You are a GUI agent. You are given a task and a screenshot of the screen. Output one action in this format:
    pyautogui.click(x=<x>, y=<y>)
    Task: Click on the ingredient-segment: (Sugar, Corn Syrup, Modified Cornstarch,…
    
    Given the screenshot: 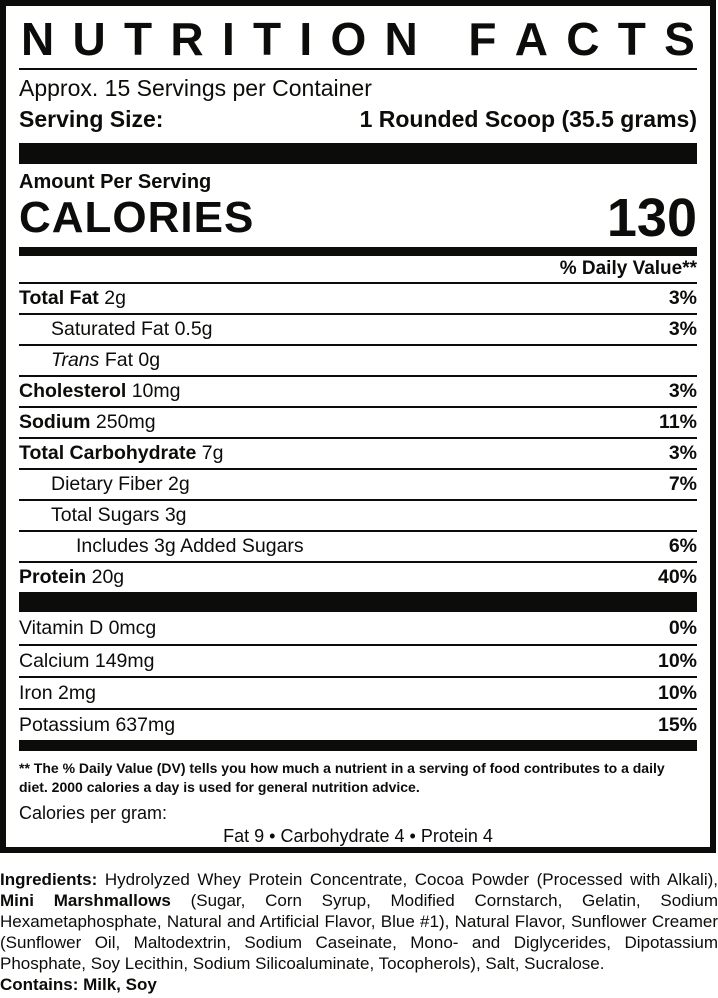 What is the action you would take?
    pyautogui.click(x=359, y=932)
    